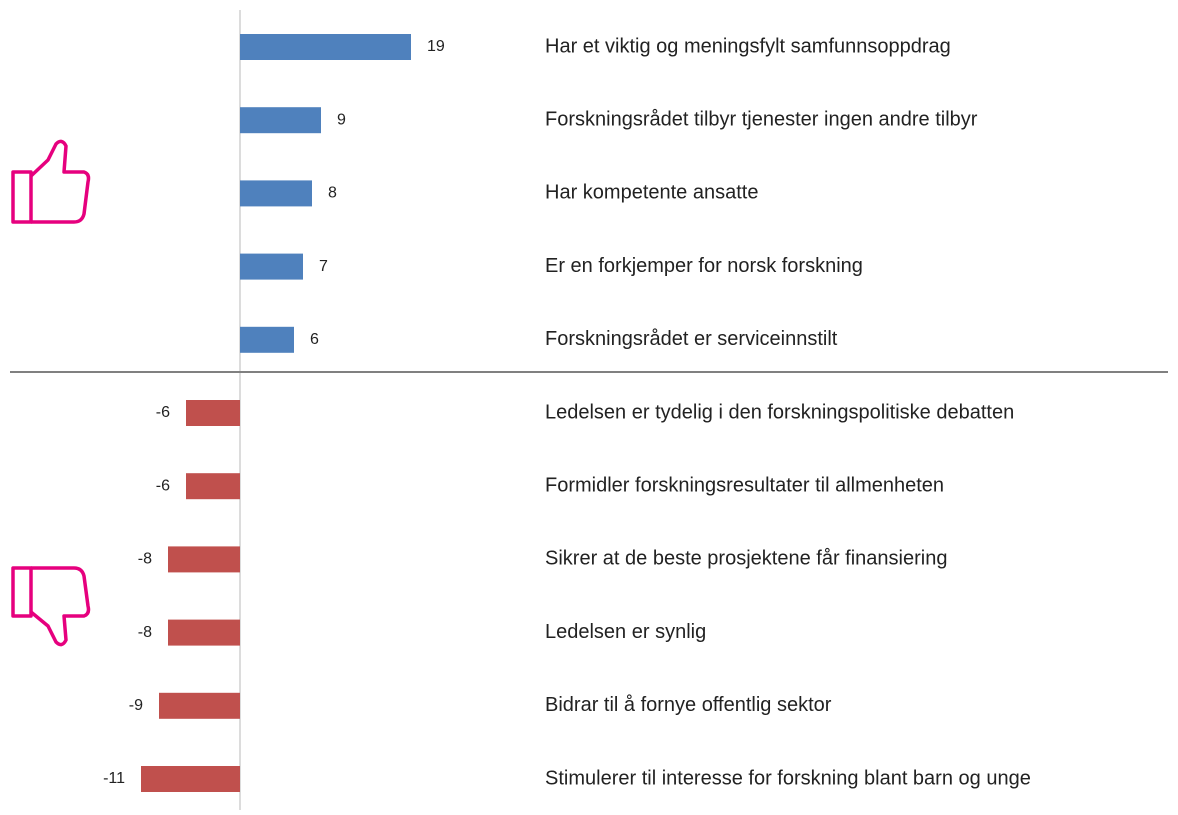  What do you see at coordinates (651, 193) in the screenshot?
I see `category-label: Har kompetente ansatte` at bounding box center [651, 193].